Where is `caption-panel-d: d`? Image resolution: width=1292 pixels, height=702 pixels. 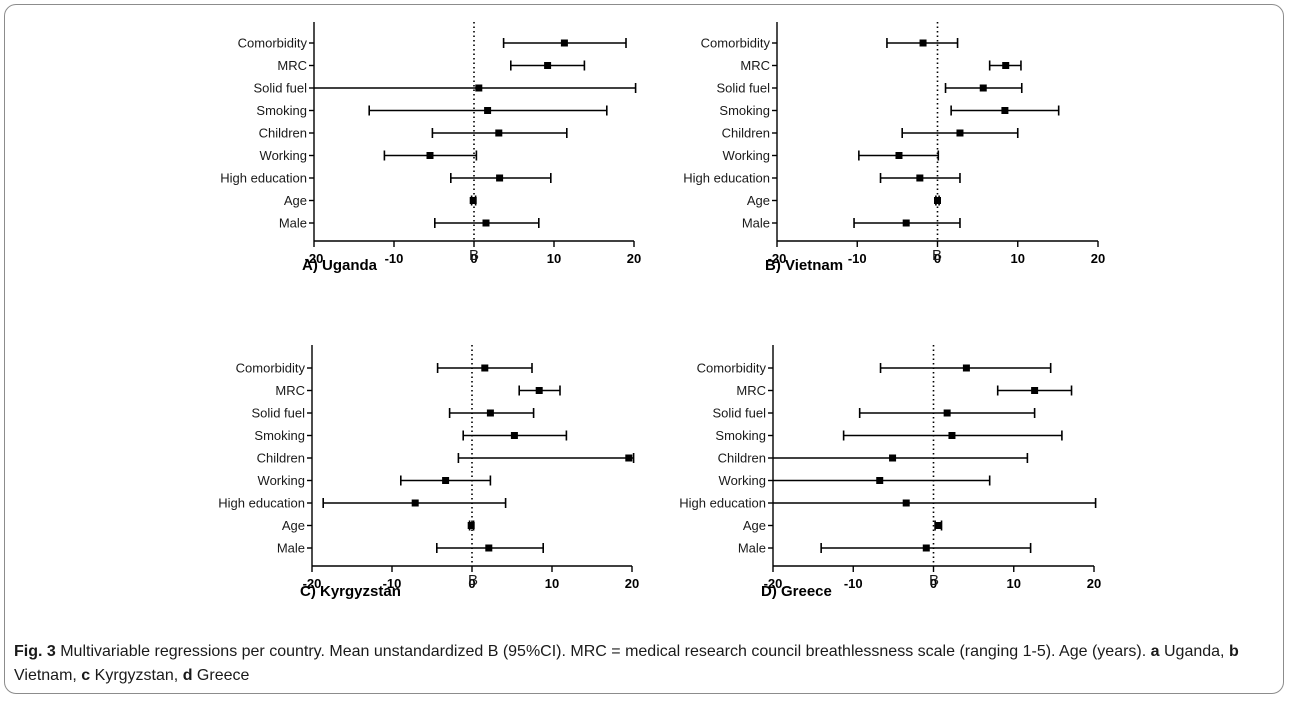 caption-panel-d: d is located at coordinates (187, 675).